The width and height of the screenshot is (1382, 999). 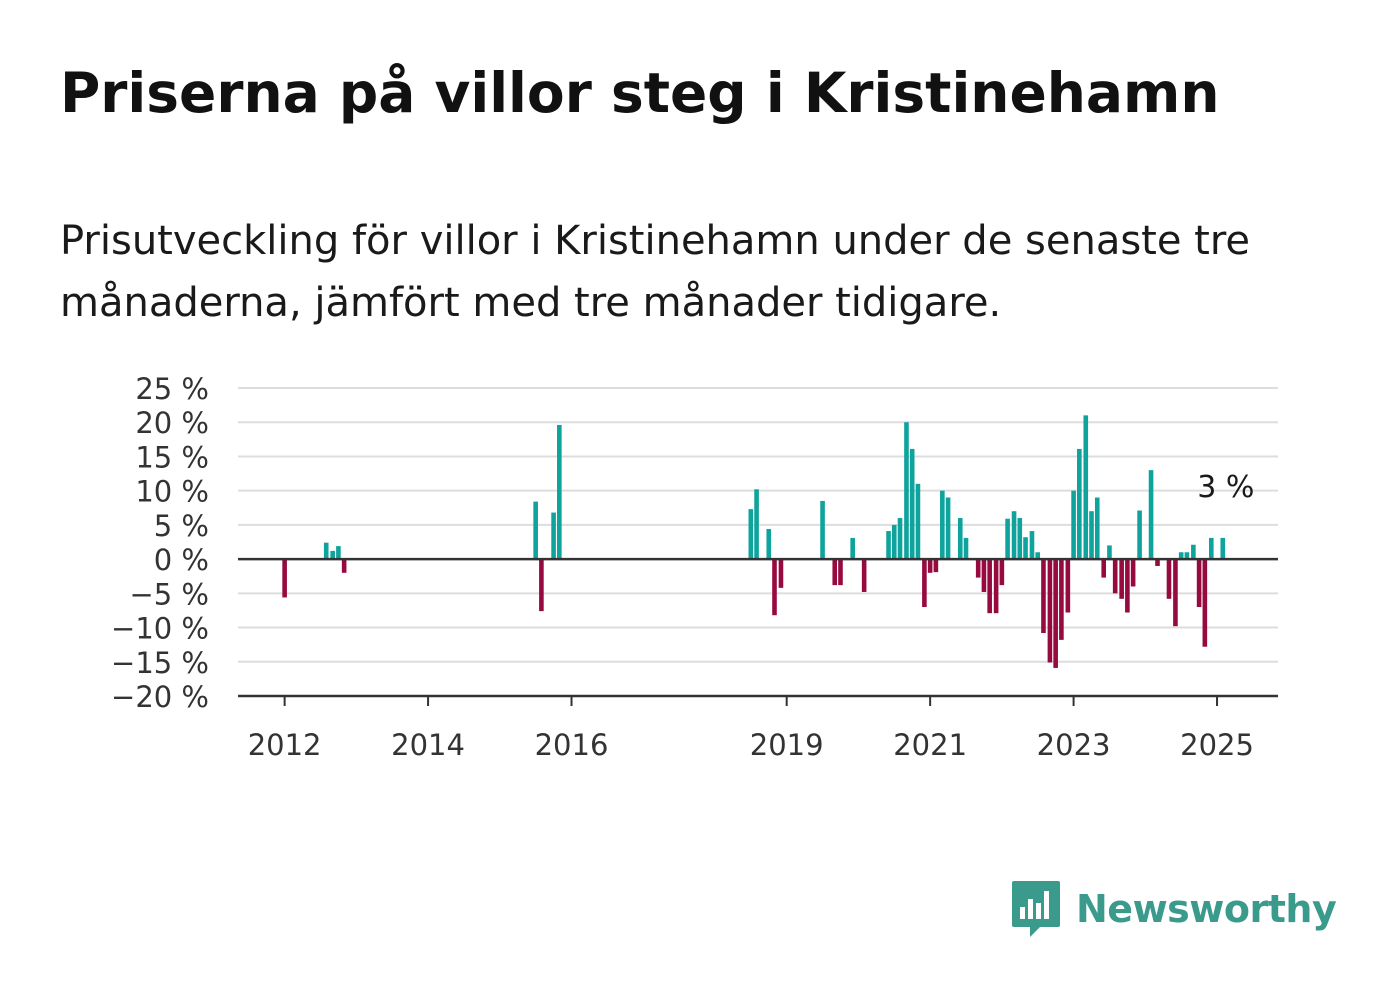 I want to click on x-tick-label: 2014, so click(x=428, y=745).